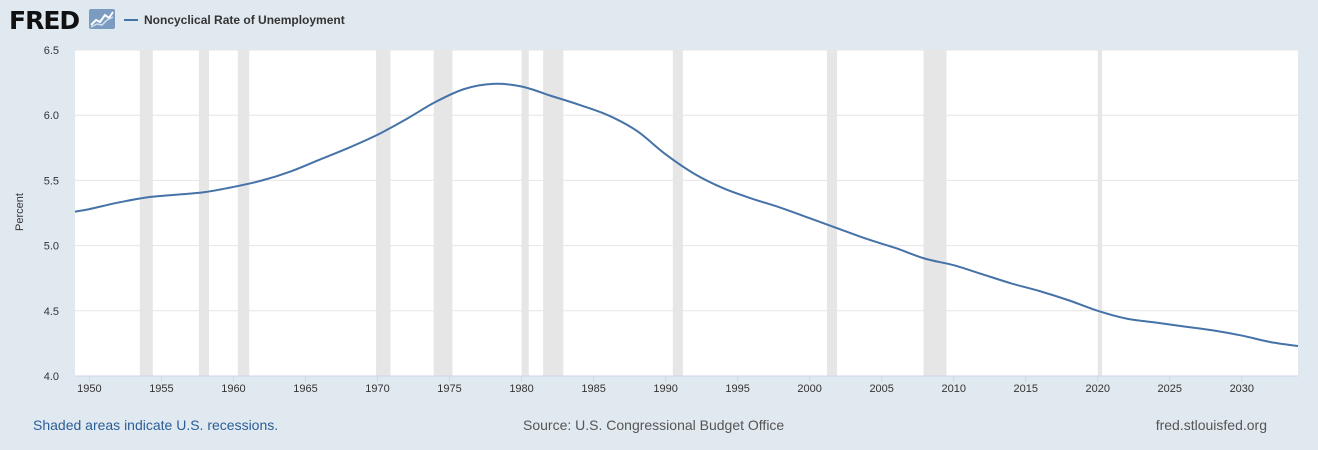 This screenshot has width=1318, height=450. Describe the element at coordinates (131, 20) in the screenshot. I see `legend-swatch` at that location.